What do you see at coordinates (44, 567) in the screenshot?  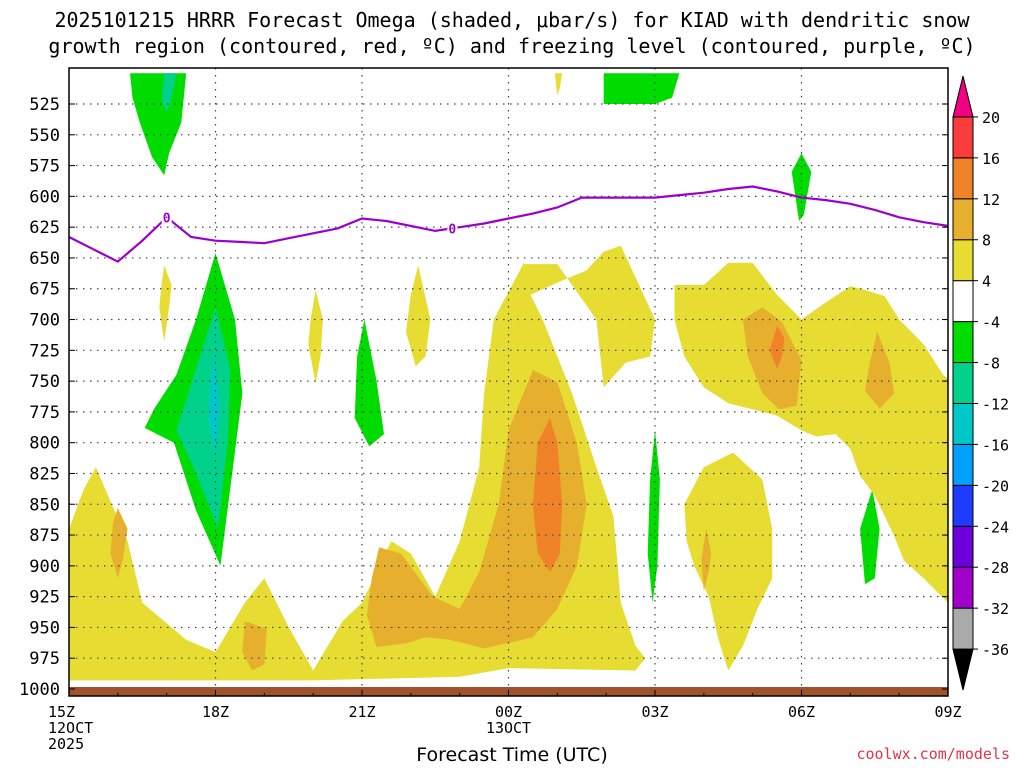 I see `y-tick-label-900: 900` at bounding box center [44, 567].